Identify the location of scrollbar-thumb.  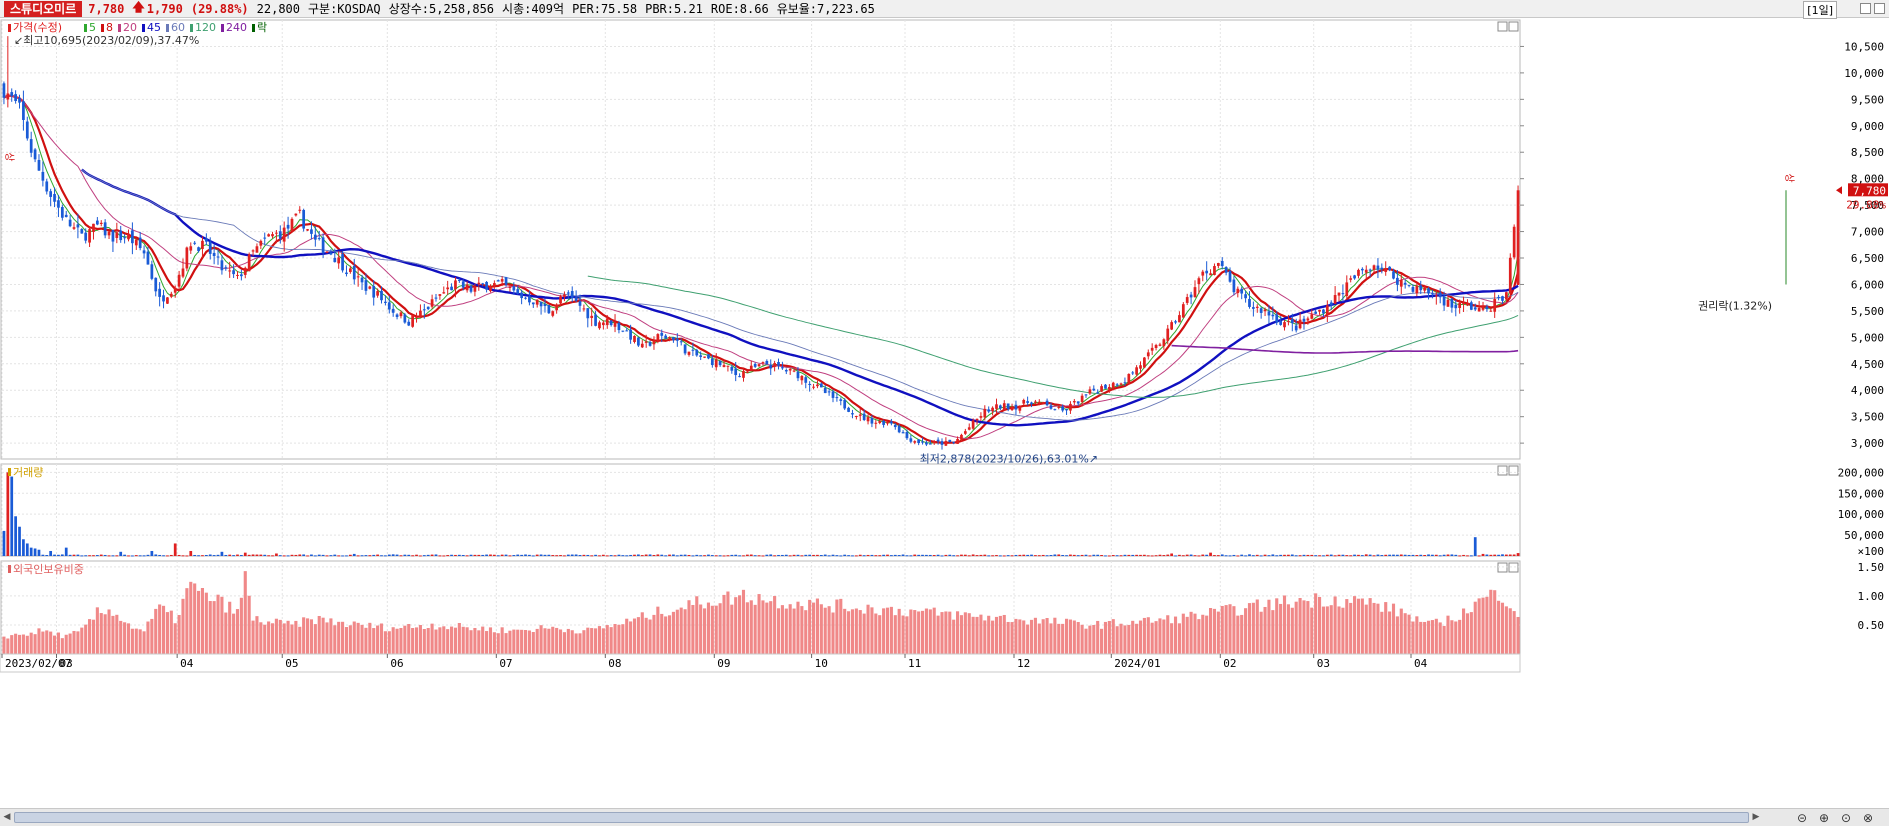
(881, 817).